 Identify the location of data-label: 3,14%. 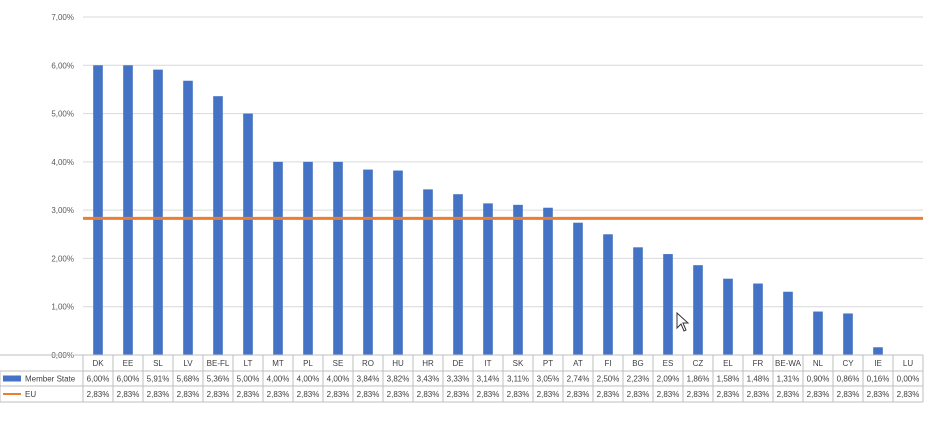
(488, 379).